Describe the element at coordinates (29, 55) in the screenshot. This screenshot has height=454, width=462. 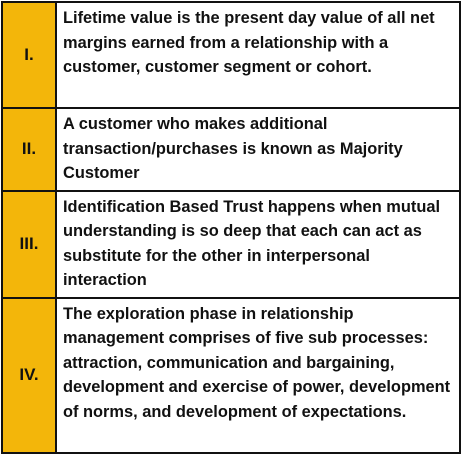
I see `roman-numeral: I.` at that location.